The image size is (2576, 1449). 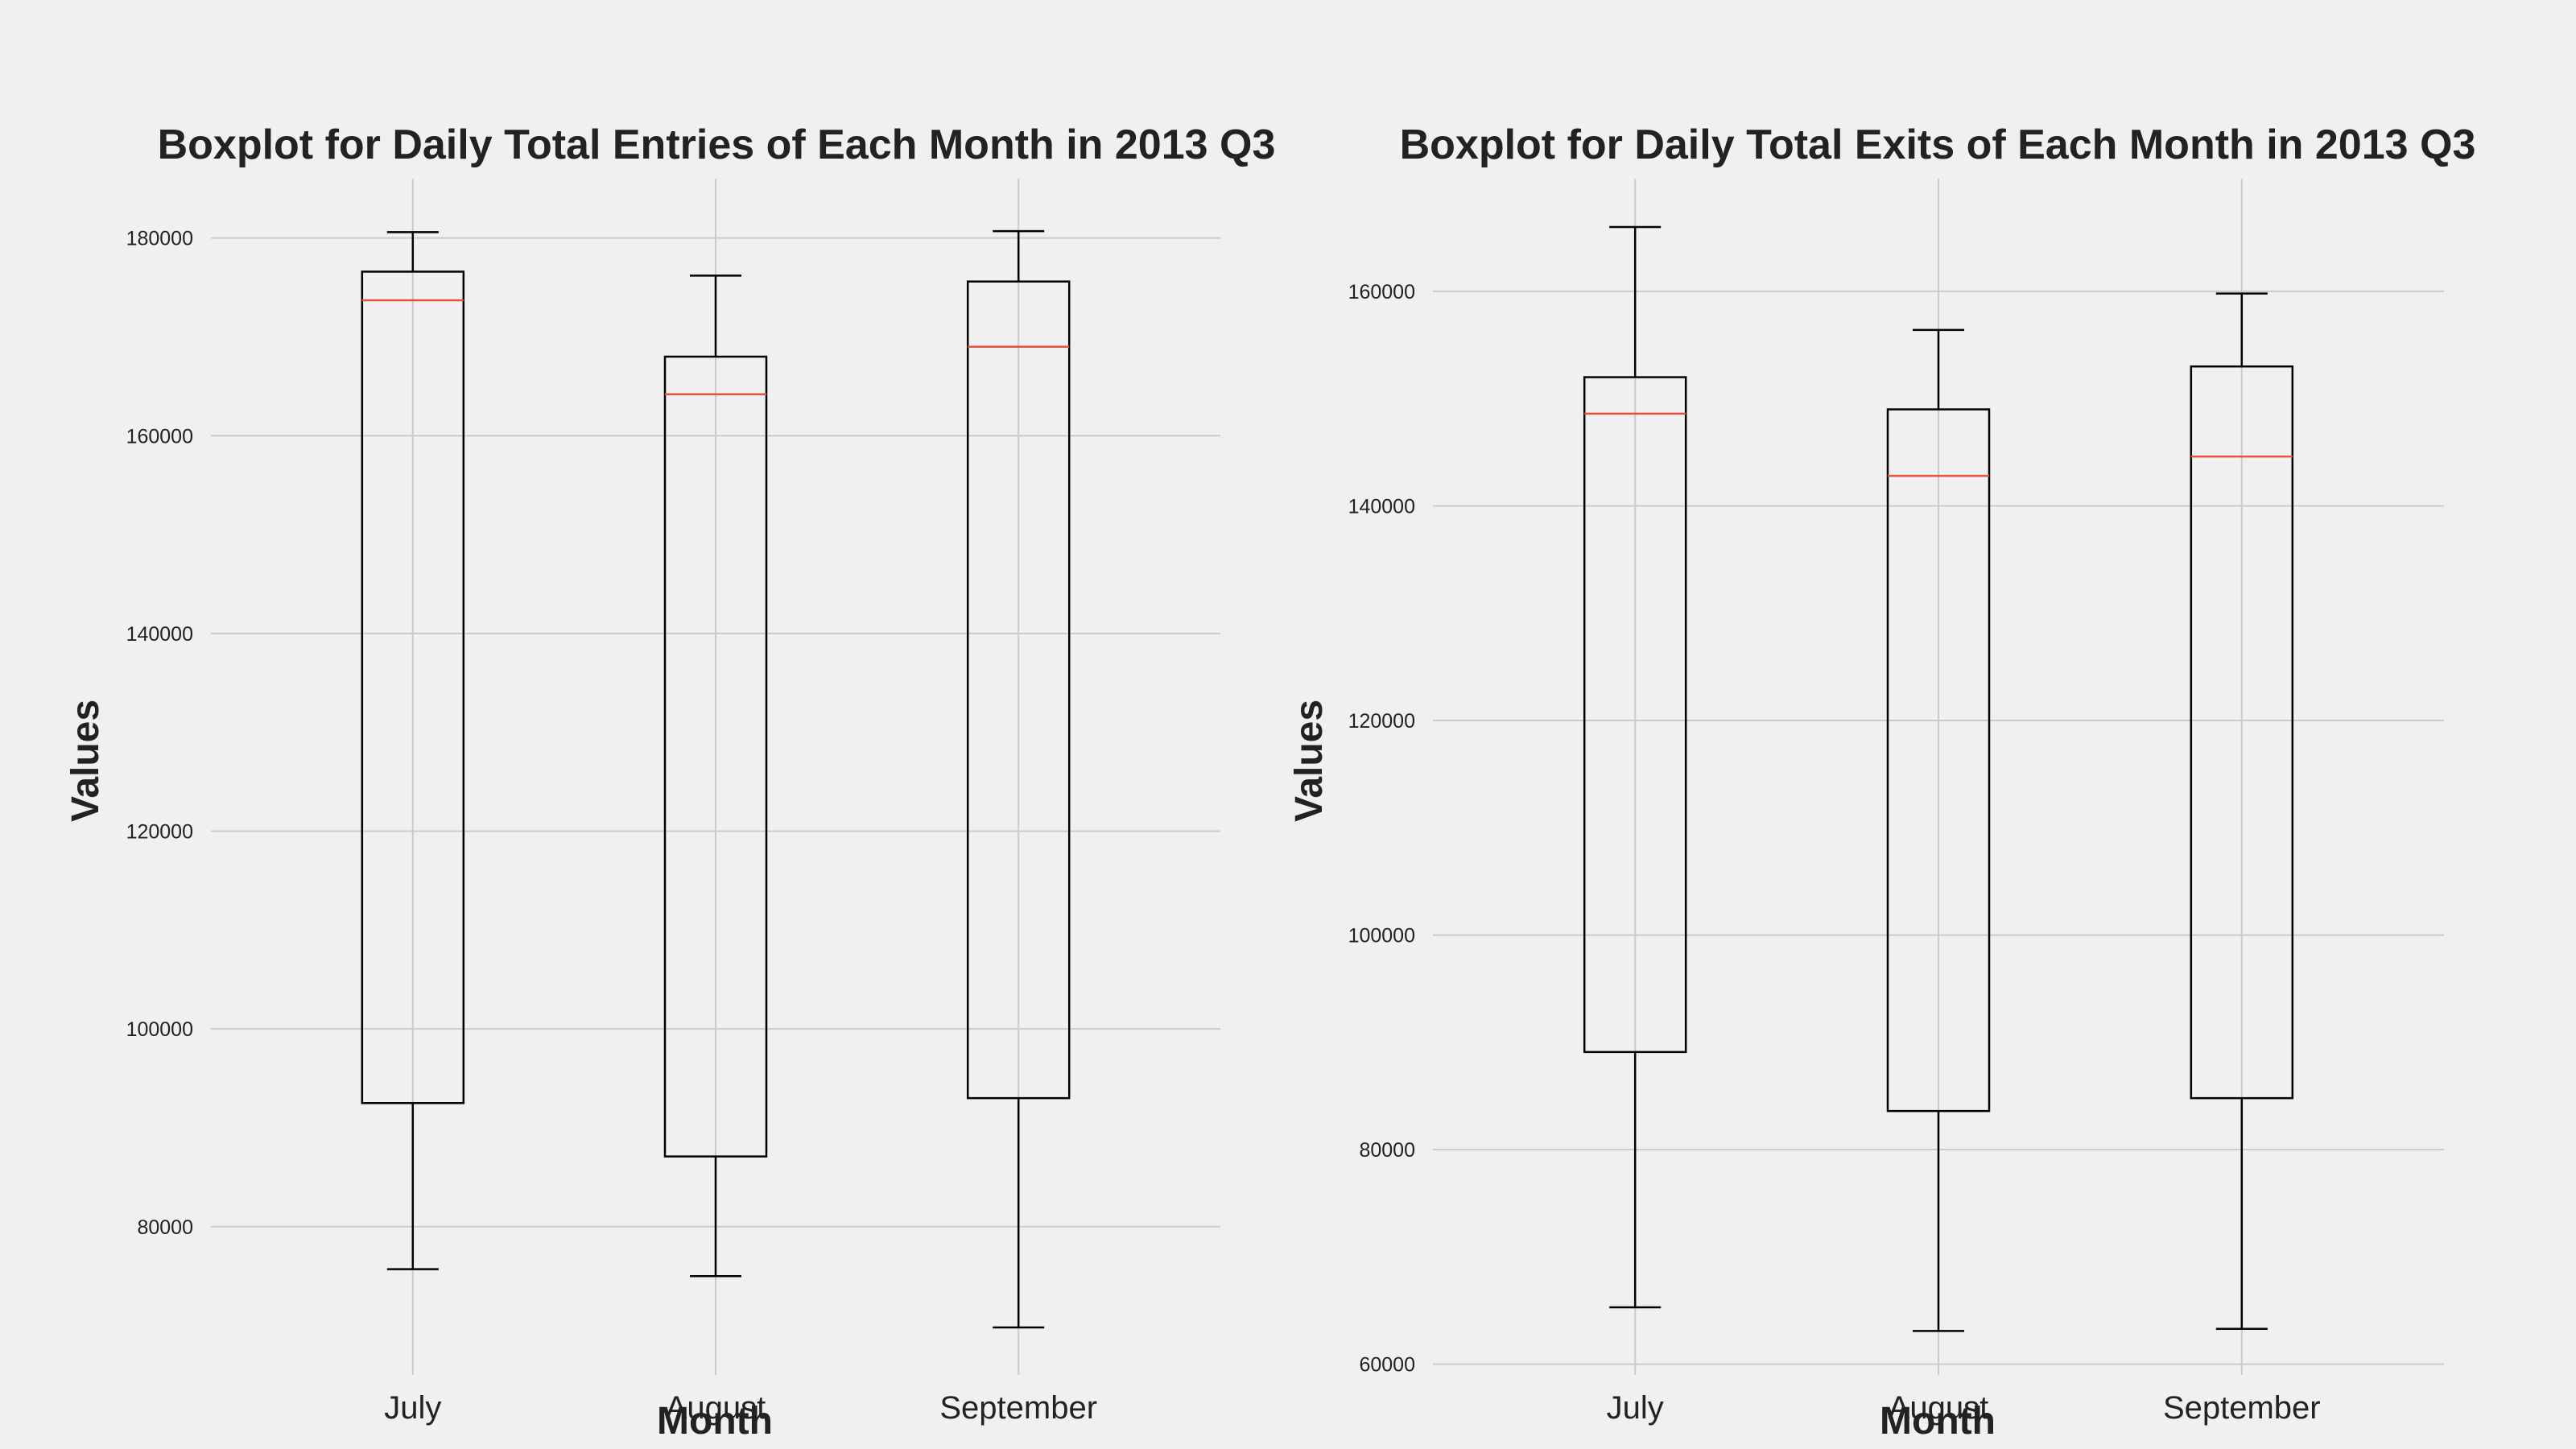 What do you see at coordinates (1387, 1365) in the screenshot?
I see `y-tick-label: 60000` at bounding box center [1387, 1365].